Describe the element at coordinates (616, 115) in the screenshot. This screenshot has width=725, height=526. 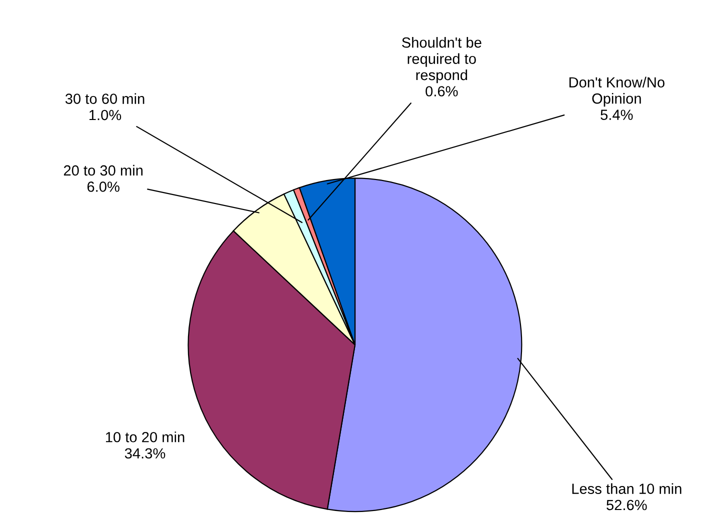
I see `data-label: 5.4%` at that location.